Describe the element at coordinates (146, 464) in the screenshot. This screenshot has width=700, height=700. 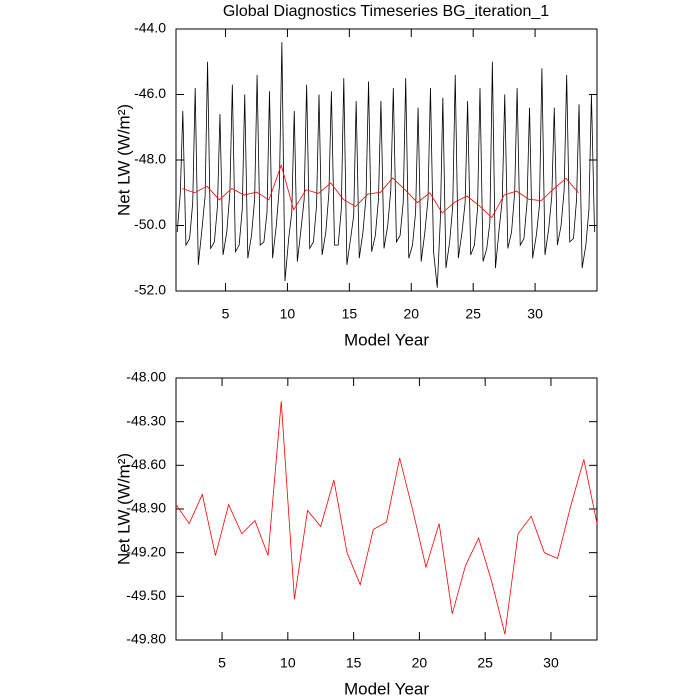
I see `y-tick-label: -48.60` at that location.